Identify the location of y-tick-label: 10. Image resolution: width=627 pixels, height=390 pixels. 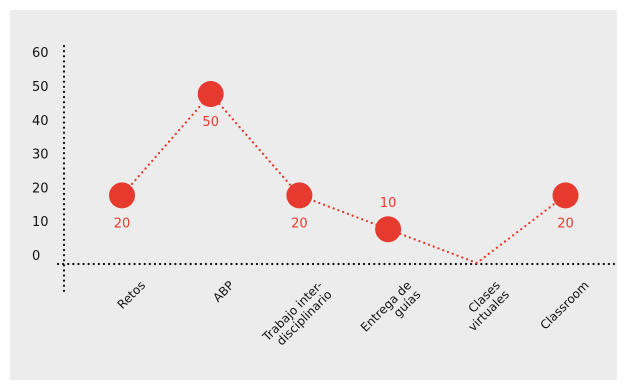
(40, 222).